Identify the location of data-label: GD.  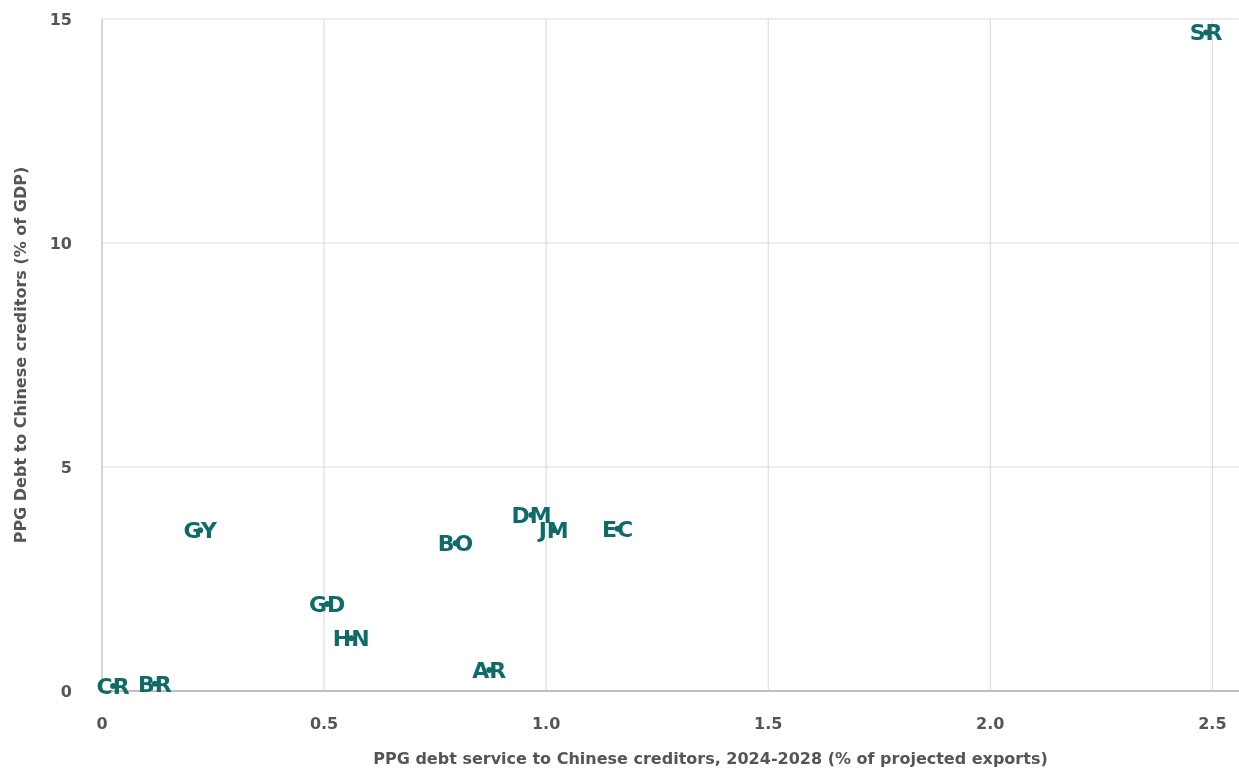
(327, 604).